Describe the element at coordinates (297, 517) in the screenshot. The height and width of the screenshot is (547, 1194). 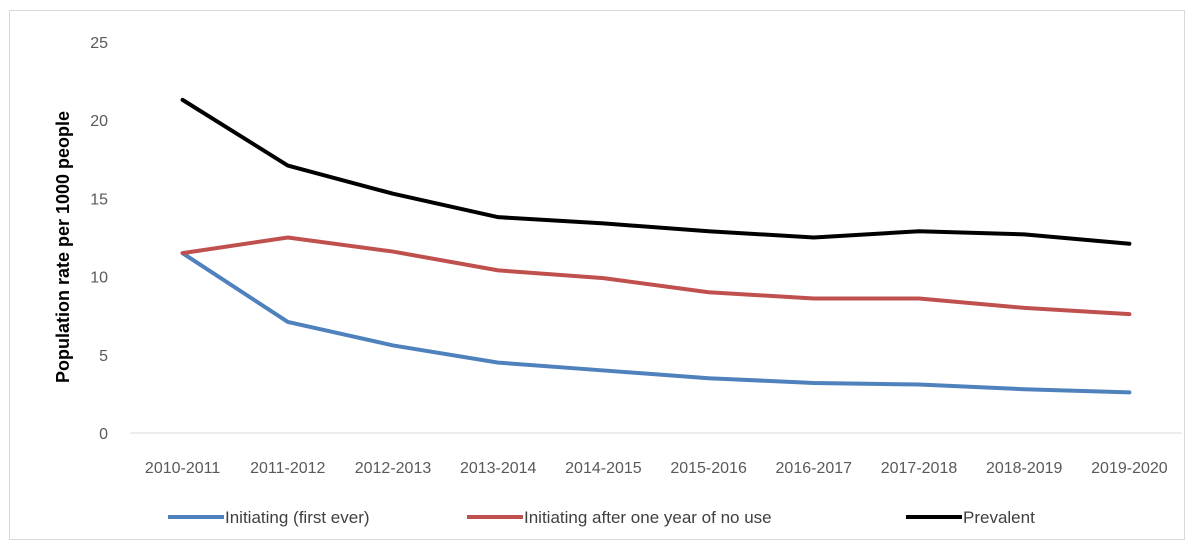
I see `legend-label: Initiating (first ever)` at that location.